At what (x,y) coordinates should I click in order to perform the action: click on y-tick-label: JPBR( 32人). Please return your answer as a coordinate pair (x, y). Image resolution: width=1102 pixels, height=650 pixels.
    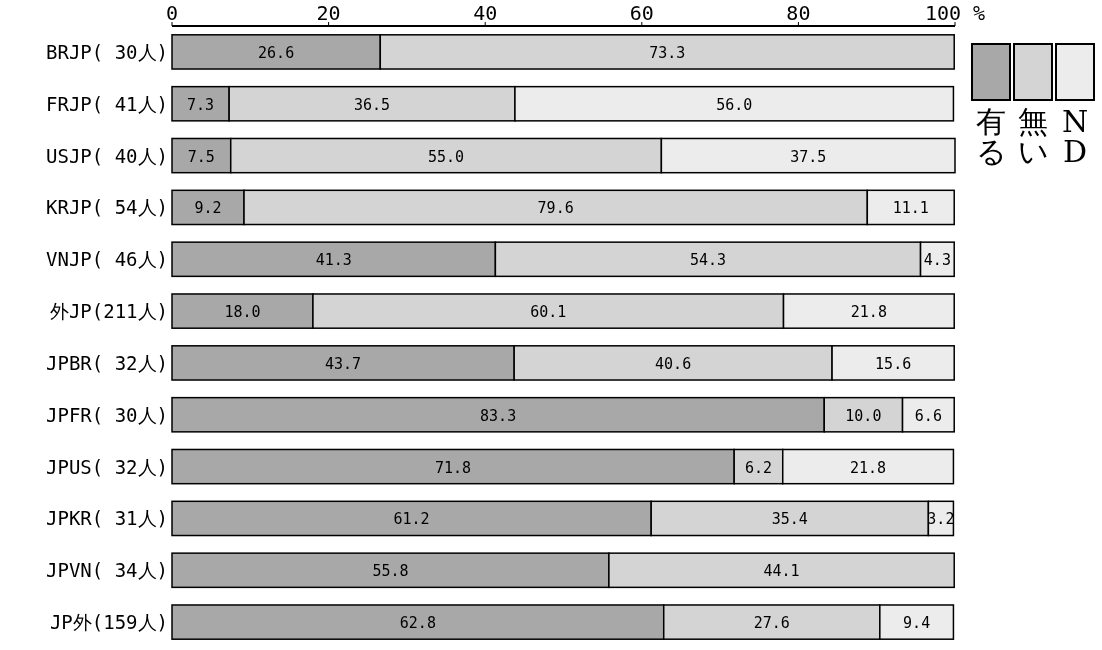
    Looking at the image, I should click on (107, 362).